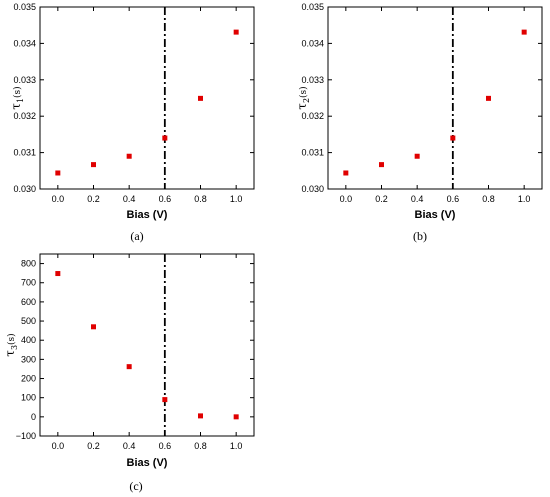  Describe the element at coordinates (135, 486) in the screenshot. I see `panel-caption: (c)` at that location.